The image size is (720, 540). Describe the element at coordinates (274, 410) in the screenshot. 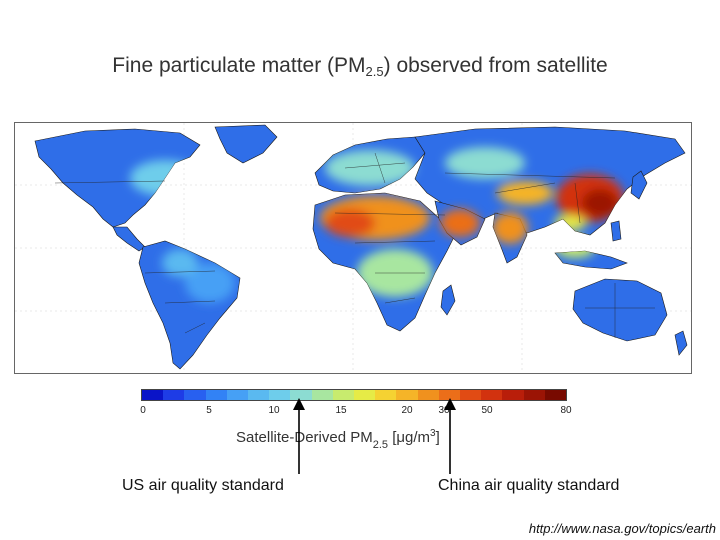

I see `colorbar-tick: 10` at that location.